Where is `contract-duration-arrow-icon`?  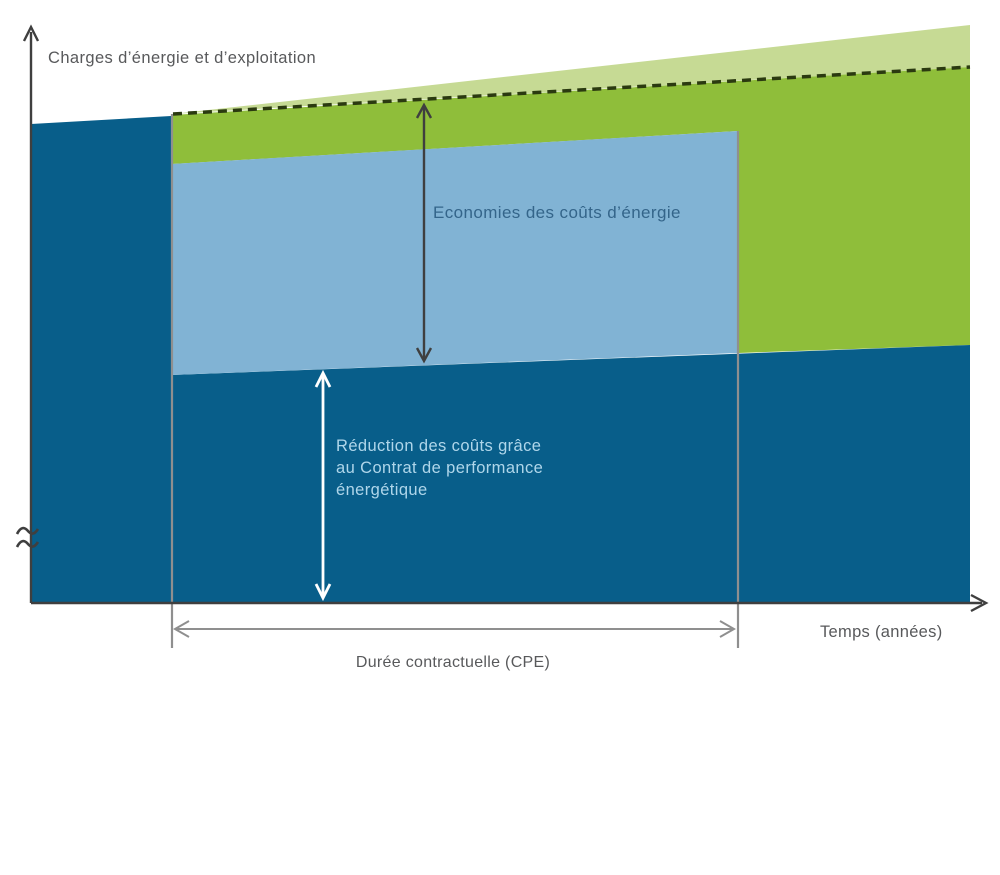 contract-duration-arrow-icon is located at coordinates (454, 629).